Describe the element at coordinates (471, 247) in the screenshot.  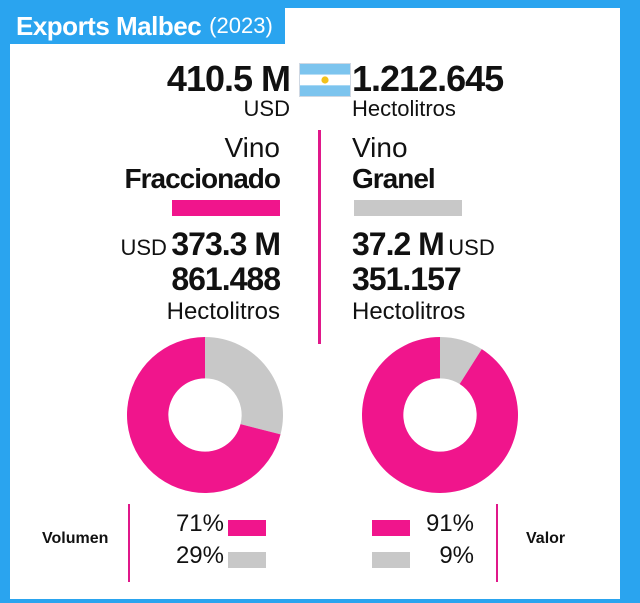
I see `granel-usd-suffix: USD` at that location.